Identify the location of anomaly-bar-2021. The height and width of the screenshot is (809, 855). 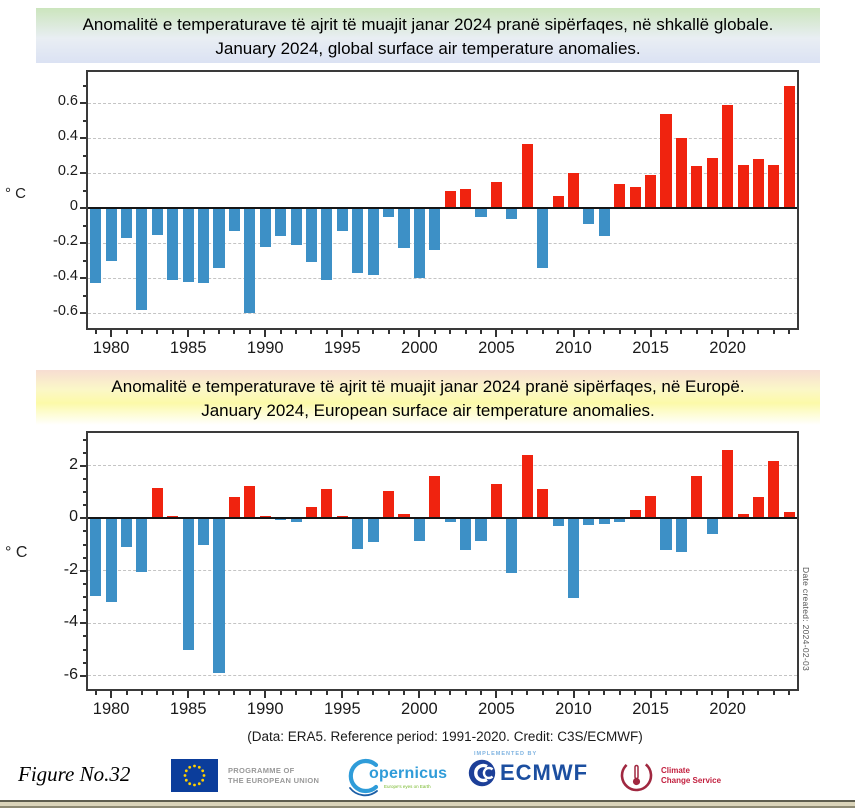
(743, 516).